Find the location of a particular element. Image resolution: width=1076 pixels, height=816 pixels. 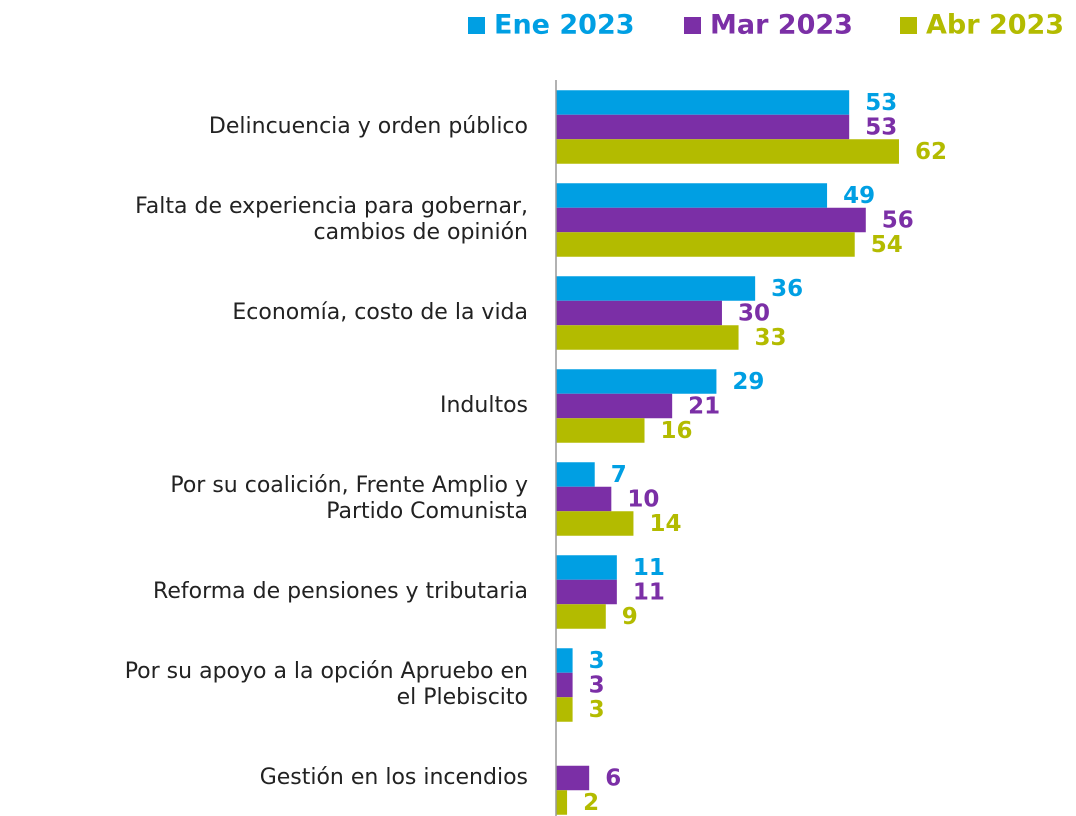

legend-label: Mar 2023 is located at coordinates (781, 25).